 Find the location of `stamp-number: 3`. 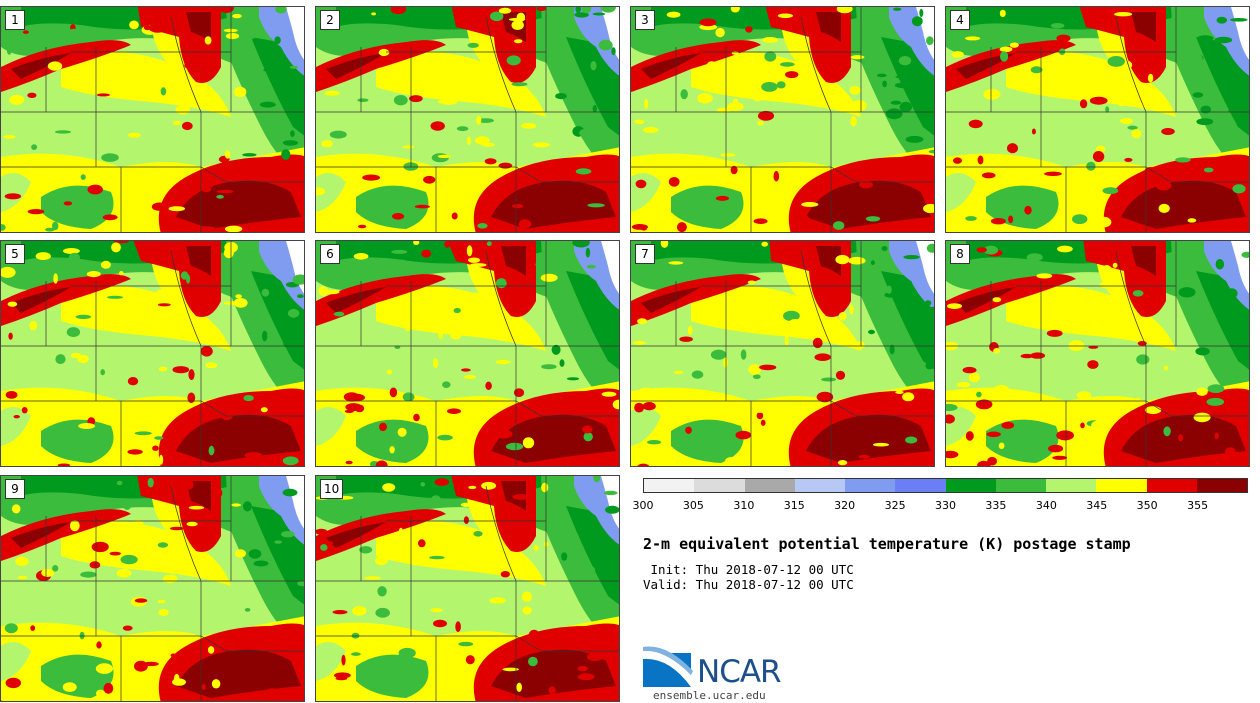

stamp-number: 3 is located at coordinates (645, 20).